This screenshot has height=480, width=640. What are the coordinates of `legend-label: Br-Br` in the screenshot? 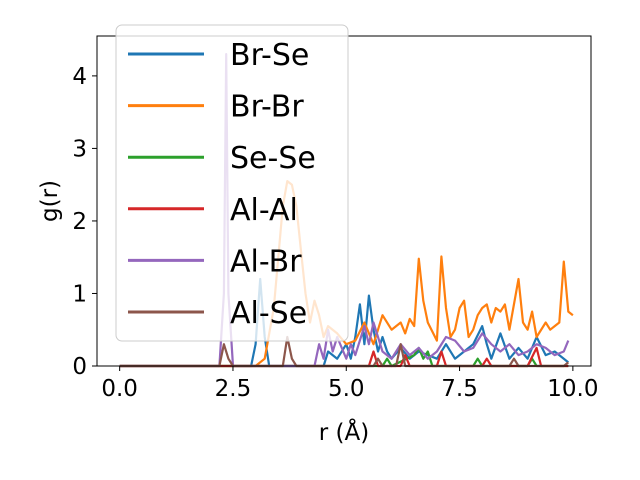 It's located at (267, 107).